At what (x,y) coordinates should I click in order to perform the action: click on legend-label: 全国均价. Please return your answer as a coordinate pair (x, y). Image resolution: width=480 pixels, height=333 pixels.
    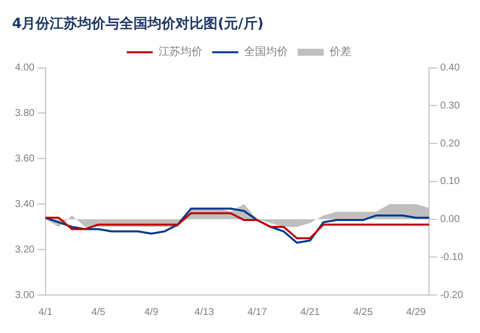
    Looking at the image, I should click on (266, 51).